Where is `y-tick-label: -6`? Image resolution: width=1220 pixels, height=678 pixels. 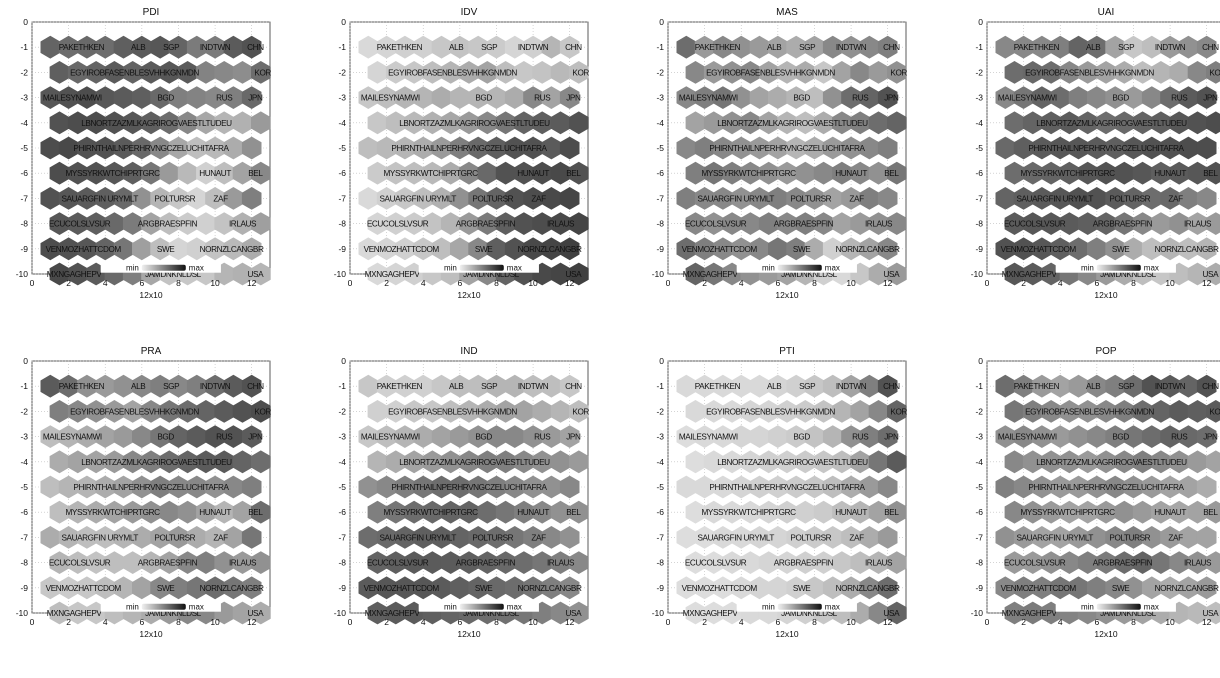 y-tick-label: -6 is located at coordinates (660, 173).